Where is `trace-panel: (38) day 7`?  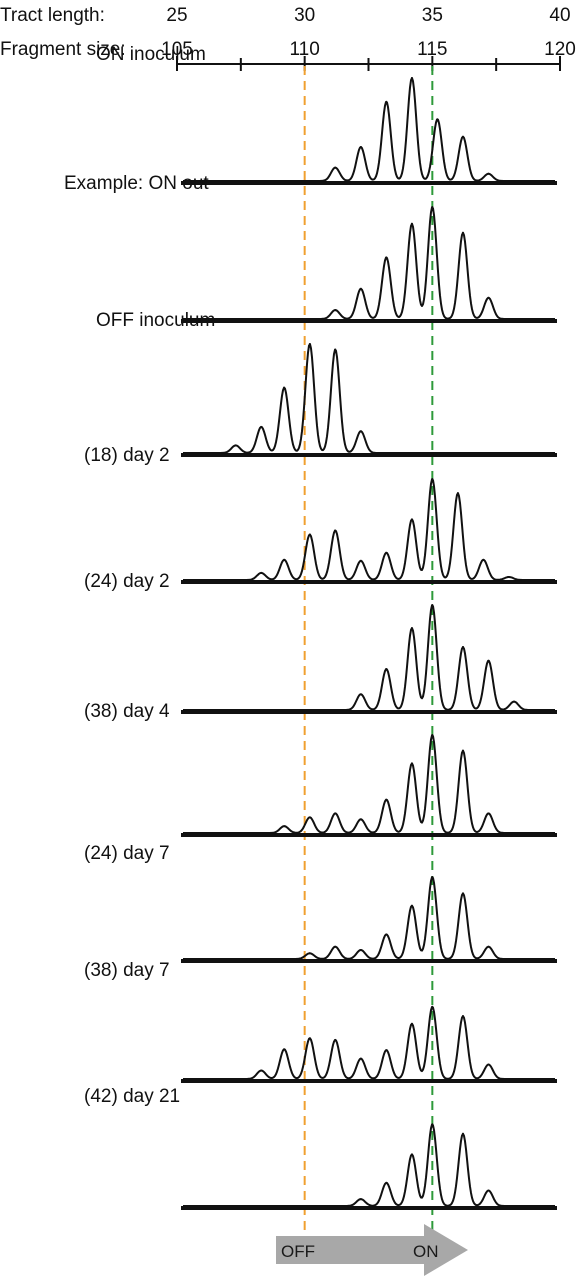
trace-panel: (38) day 7 is located at coordinates (320, 1021).